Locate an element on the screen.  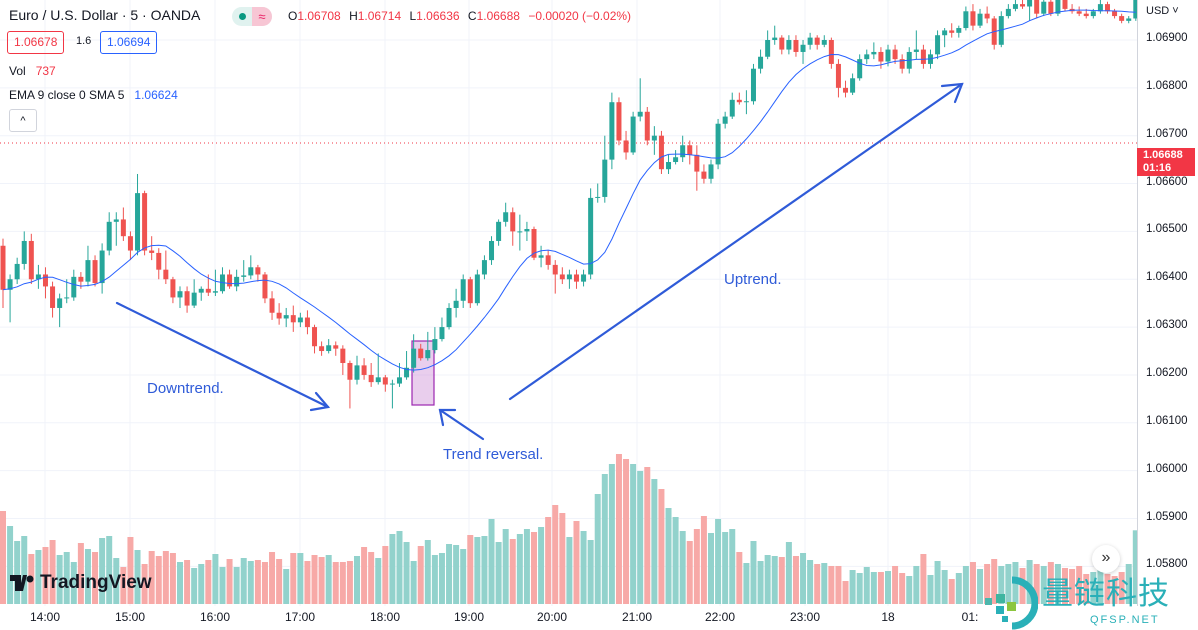
volume-legend: Vol 737 is located at coordinates (32, 71).